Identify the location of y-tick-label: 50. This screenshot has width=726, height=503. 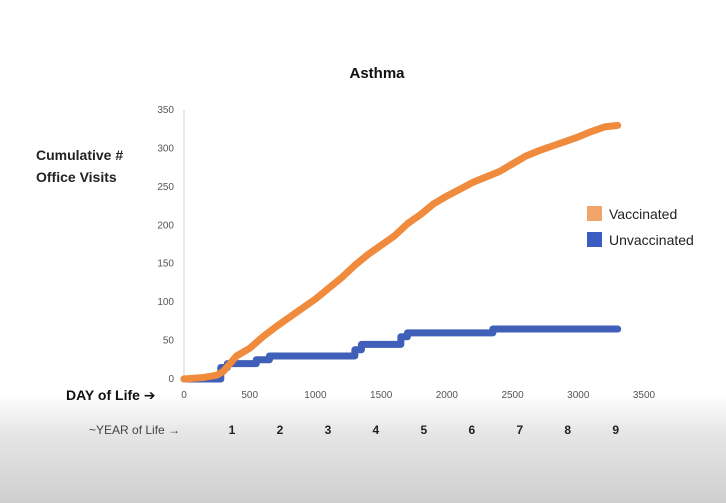
(169, 341).